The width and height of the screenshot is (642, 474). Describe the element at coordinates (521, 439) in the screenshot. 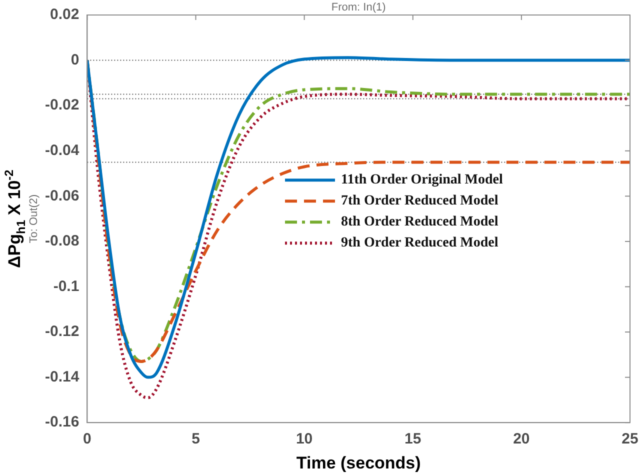

I see `x-tick-label: 20` at that location.